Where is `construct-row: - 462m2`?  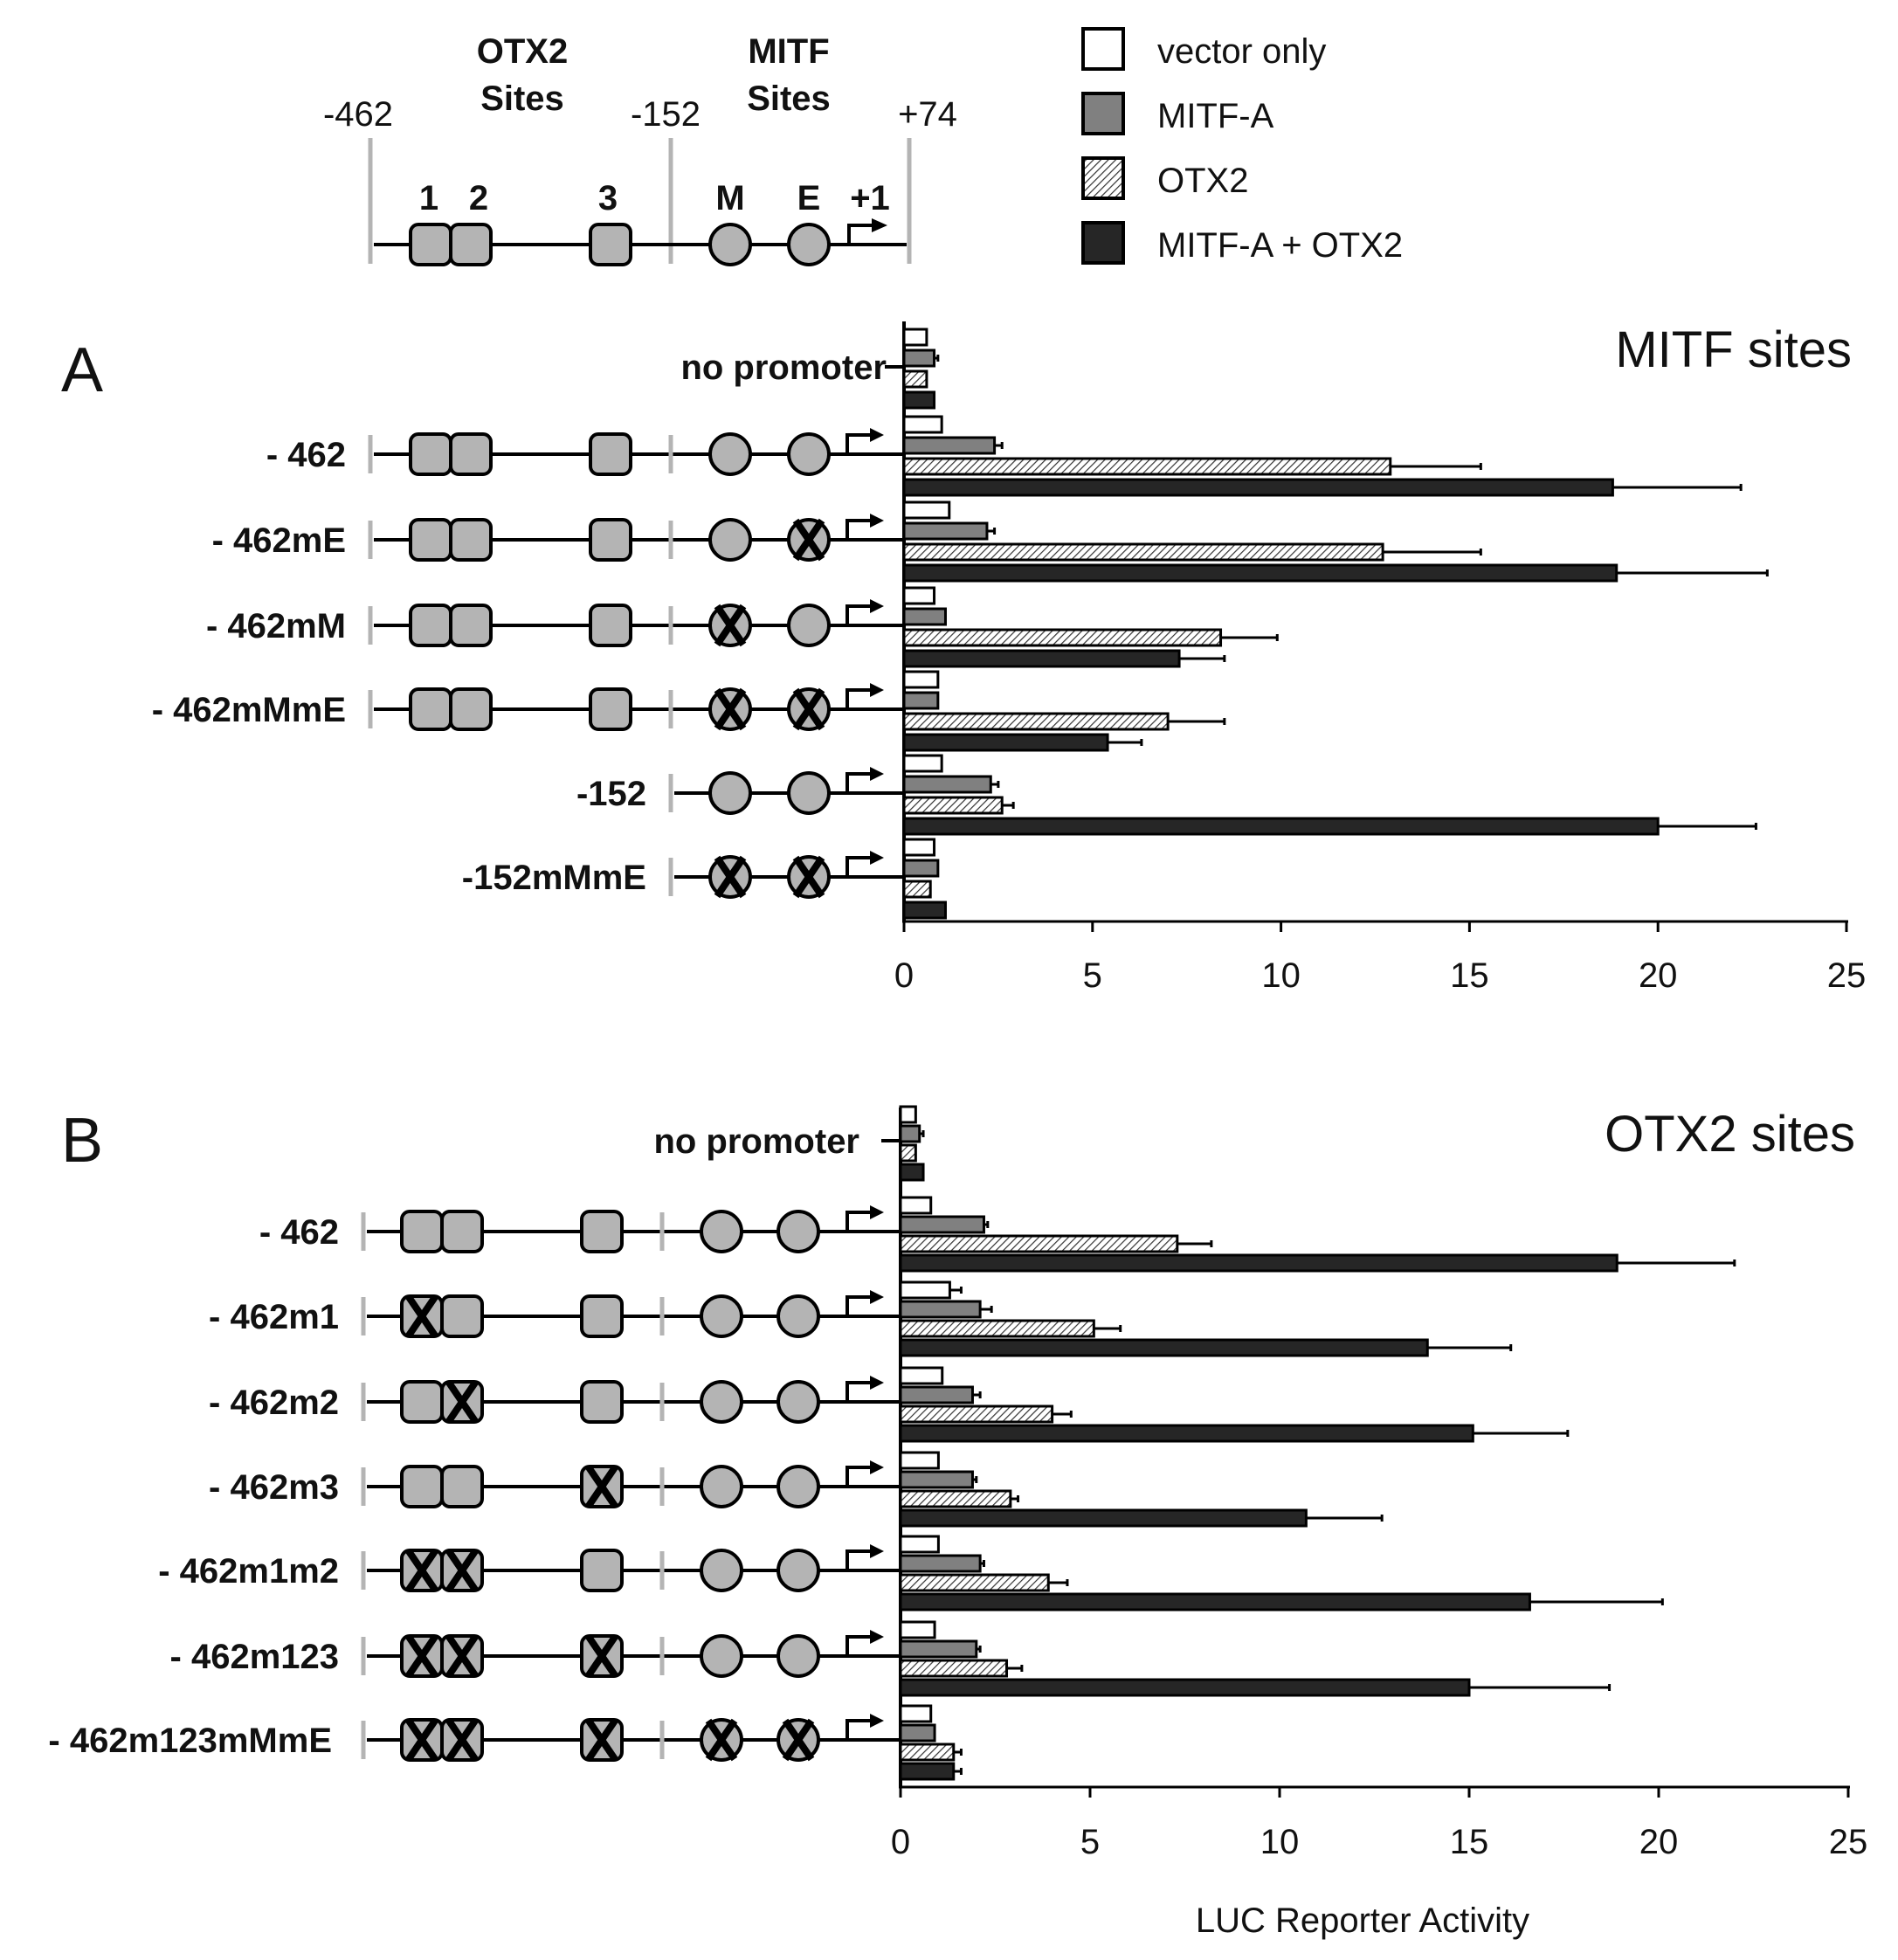 construct-row: - 462m2 is located at coordinates (889, 1404).